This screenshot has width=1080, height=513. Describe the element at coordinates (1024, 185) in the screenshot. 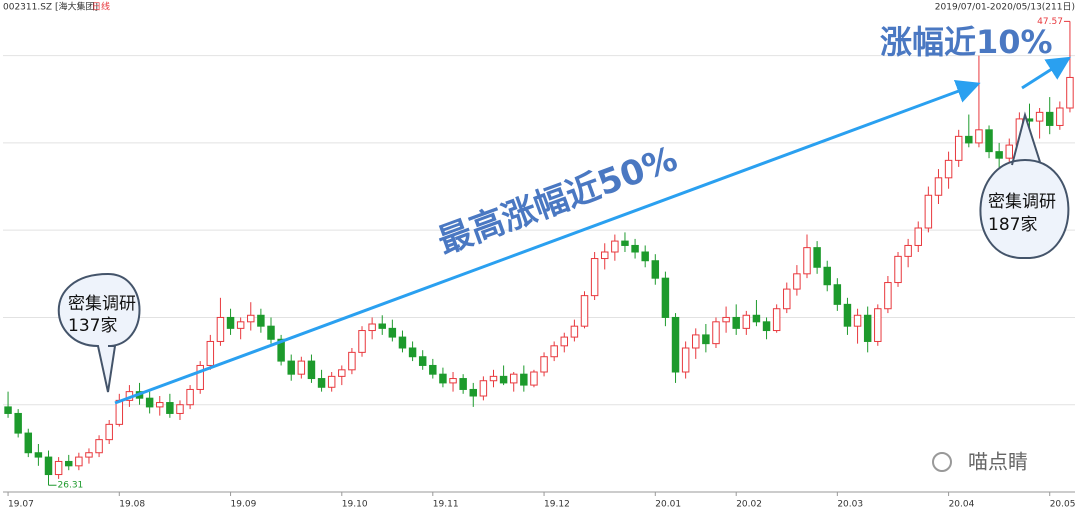

I see `callout-bubble` at that location.